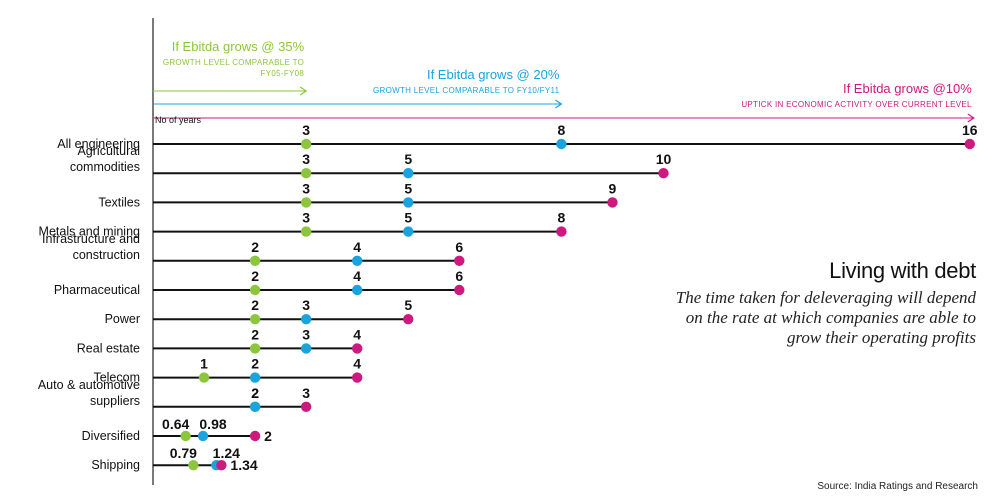 This screenshot has height=502, width=1000. Describe the element at coordinates (233, 62) in the screenshot. I see `scenario-subtitle: GROWTH LEVEL COMPARABLE TO` at that location.